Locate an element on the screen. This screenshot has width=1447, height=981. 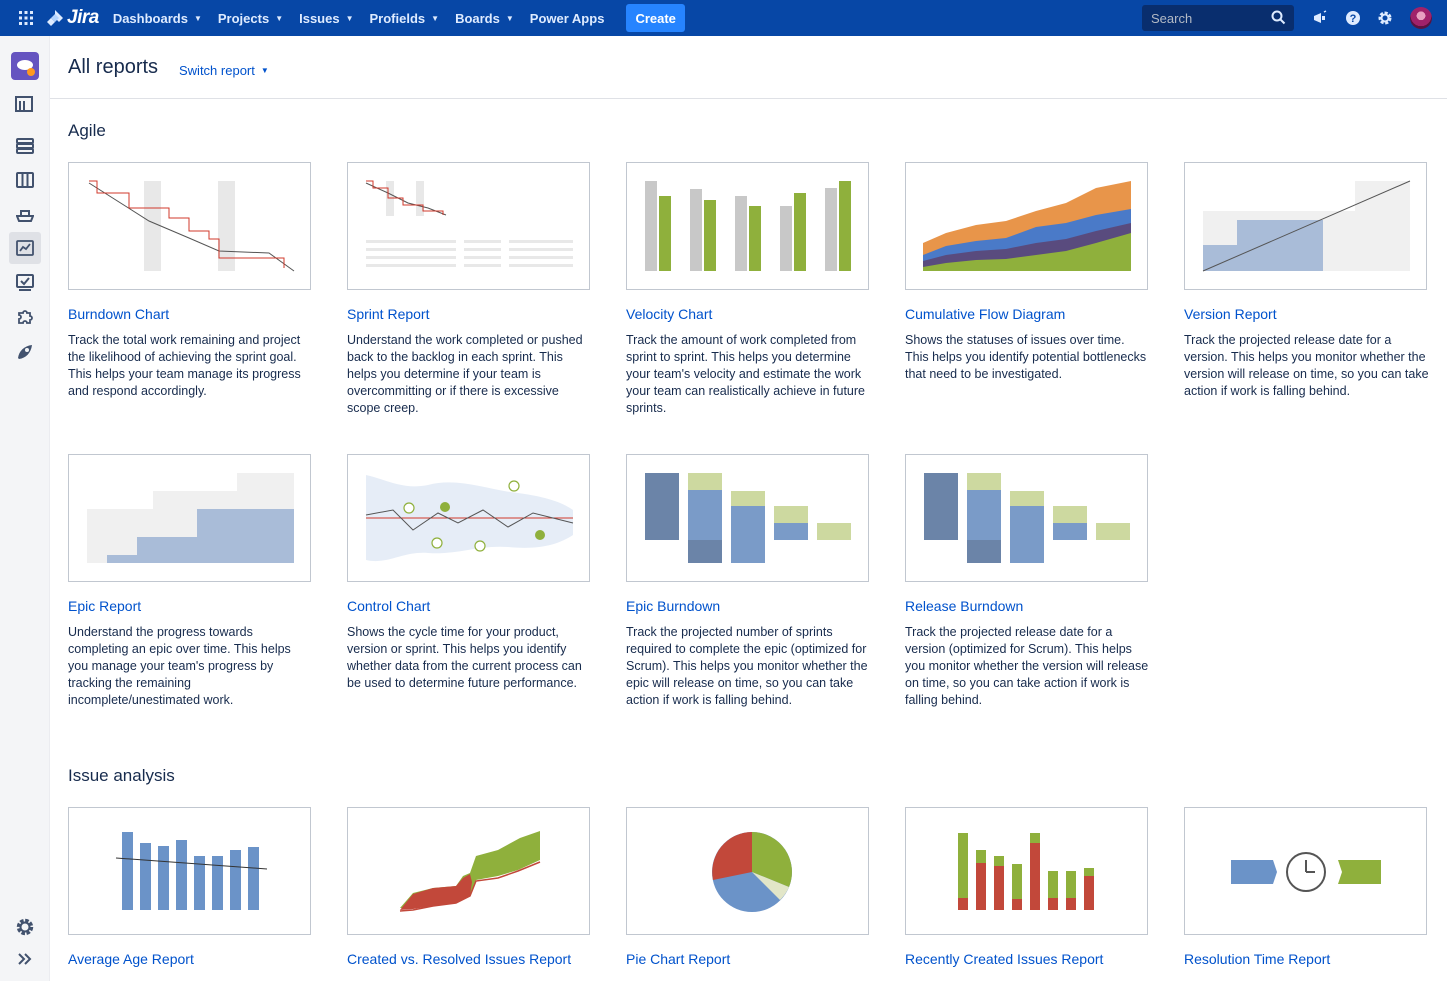
report-title: Epic Burndown is located at coordinates (673, 606).